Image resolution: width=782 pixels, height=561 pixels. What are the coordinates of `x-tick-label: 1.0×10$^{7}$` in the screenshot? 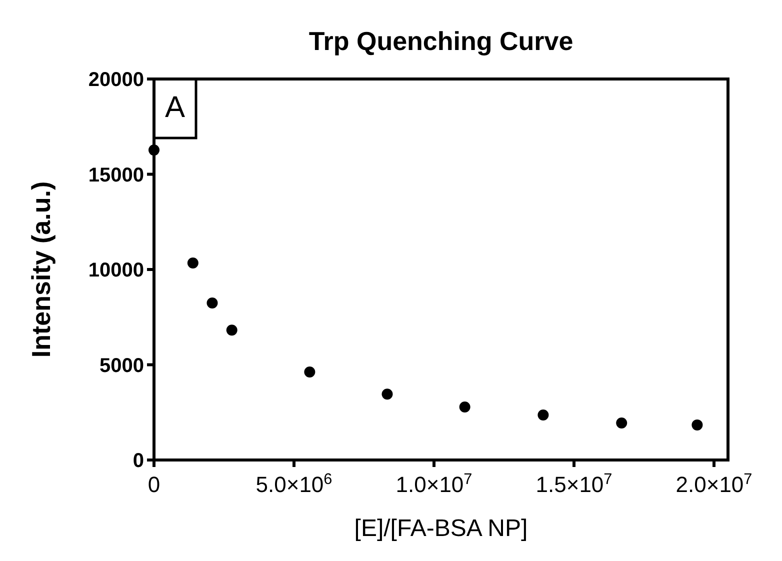 It's located at (434, 483).